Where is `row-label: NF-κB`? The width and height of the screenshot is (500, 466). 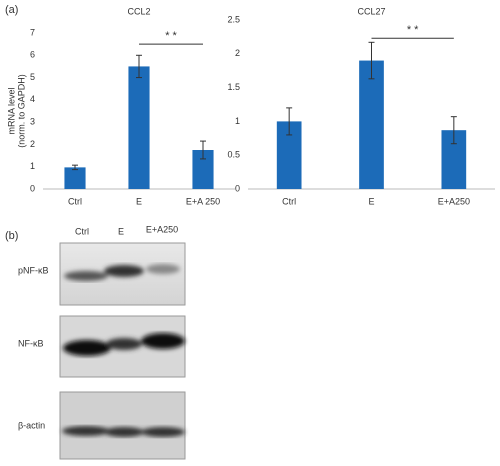
row-label: NF-κB is located at coordinates (31, 343).